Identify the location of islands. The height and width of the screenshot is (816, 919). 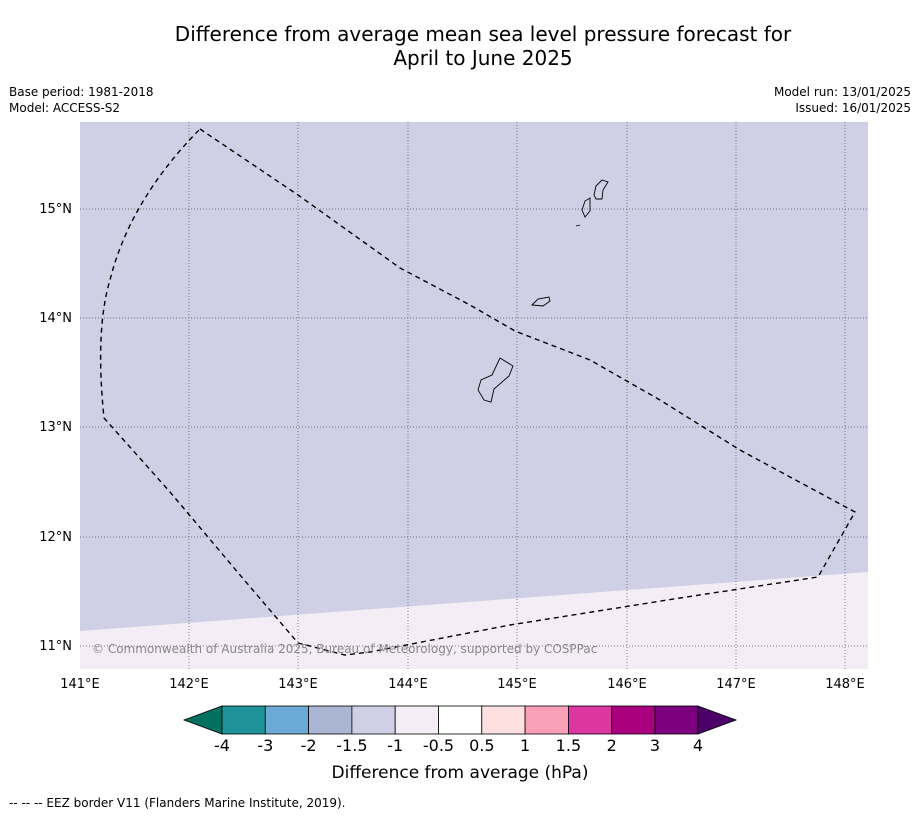
(543, 291).